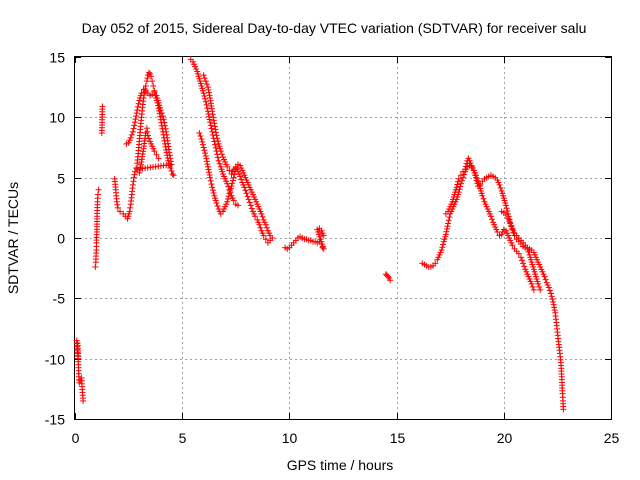 This screenshot has height=480, width=640. Describe the element at coordinates (61, 239) in the screenshot. I see `y-tick-label: 0` at that location.